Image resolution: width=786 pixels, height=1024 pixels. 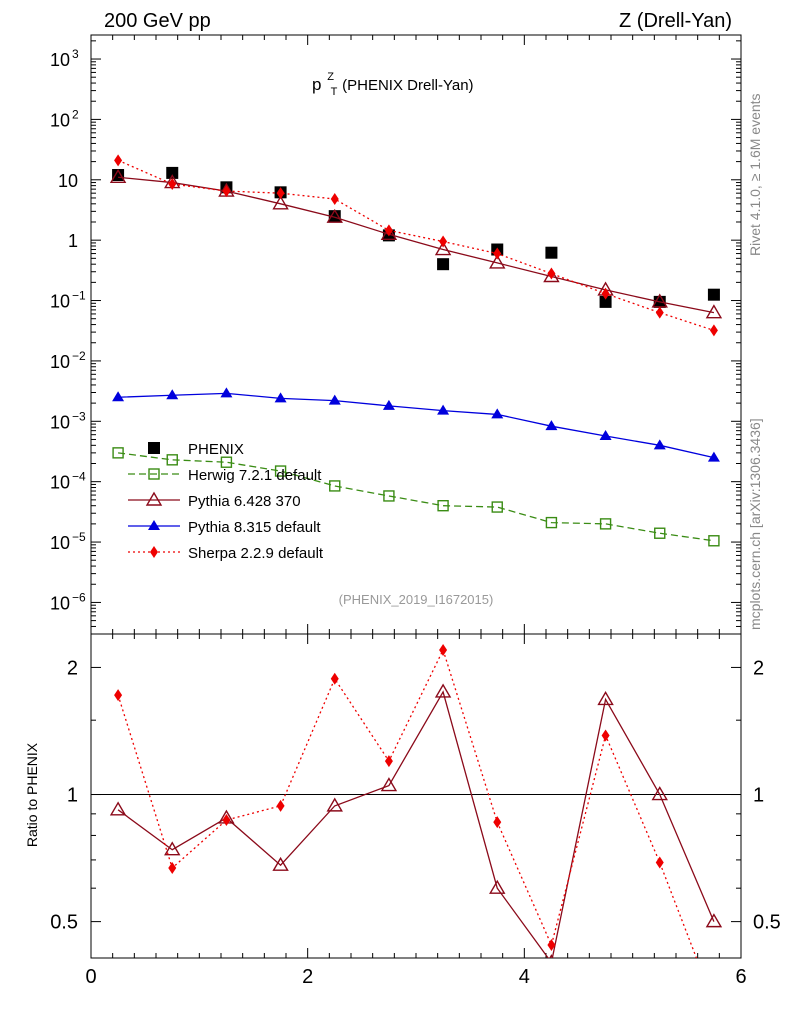 I want to click on legend-marker-phenix, so click(x=154, y=448).